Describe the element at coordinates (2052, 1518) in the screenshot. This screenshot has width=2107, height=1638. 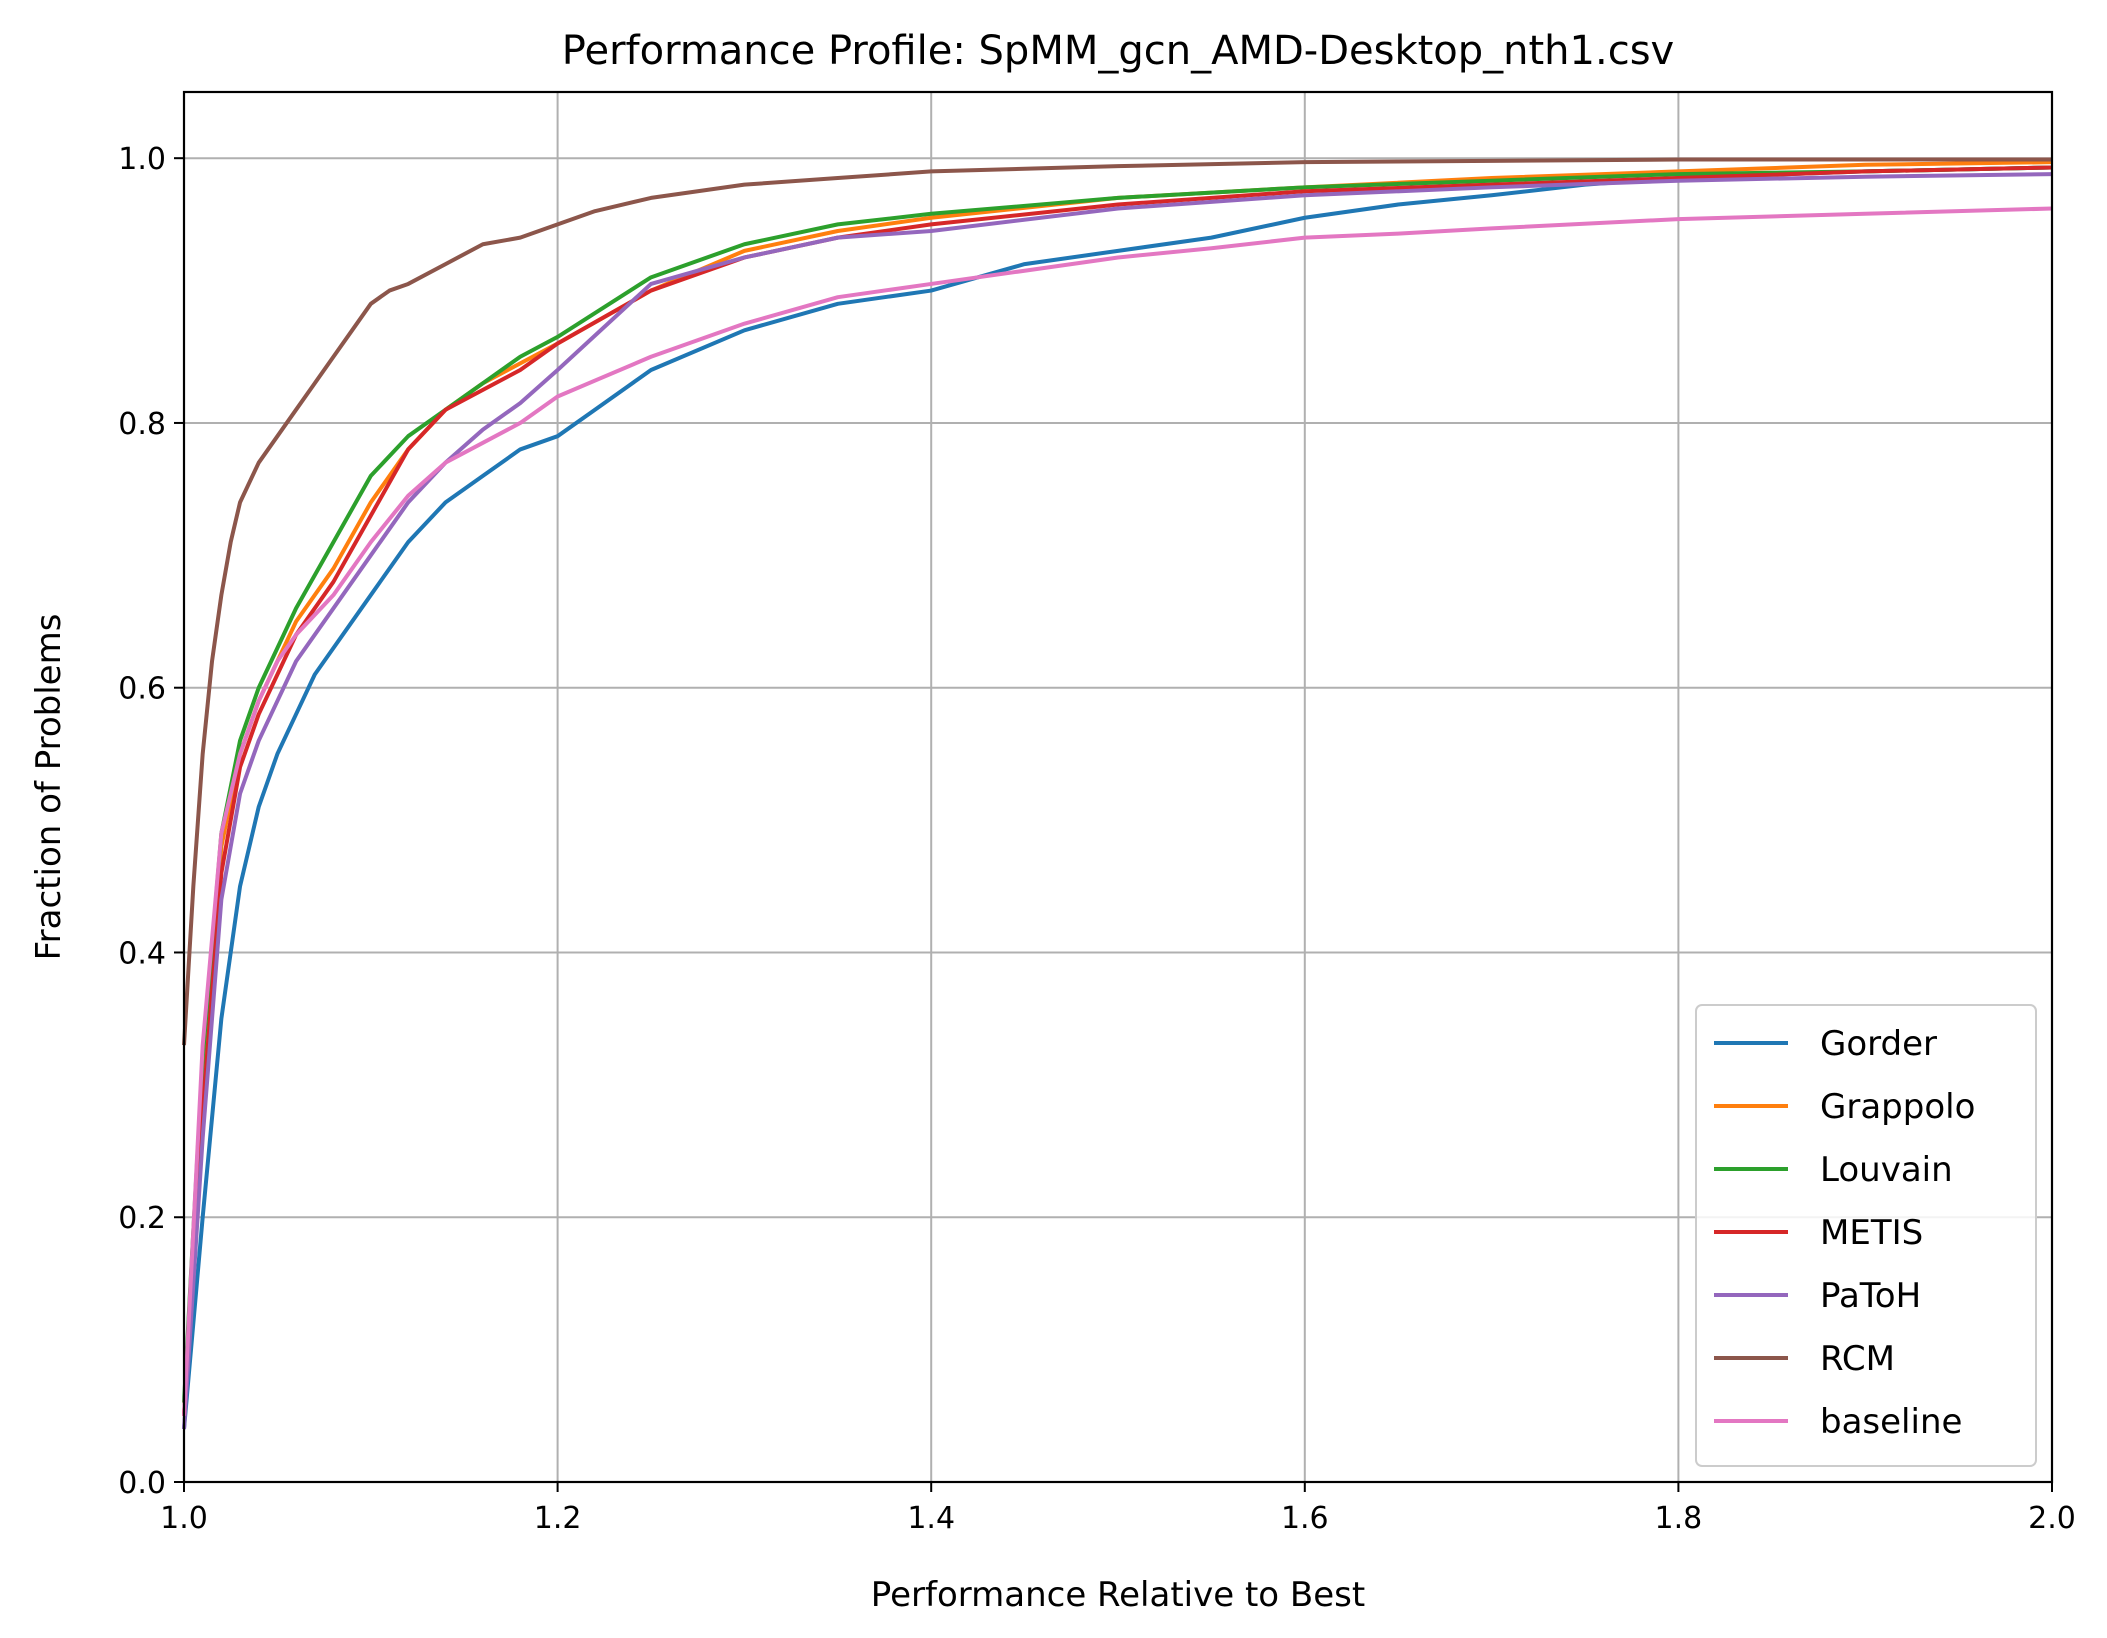
I see `x-tick-label: 2.0` at that location.